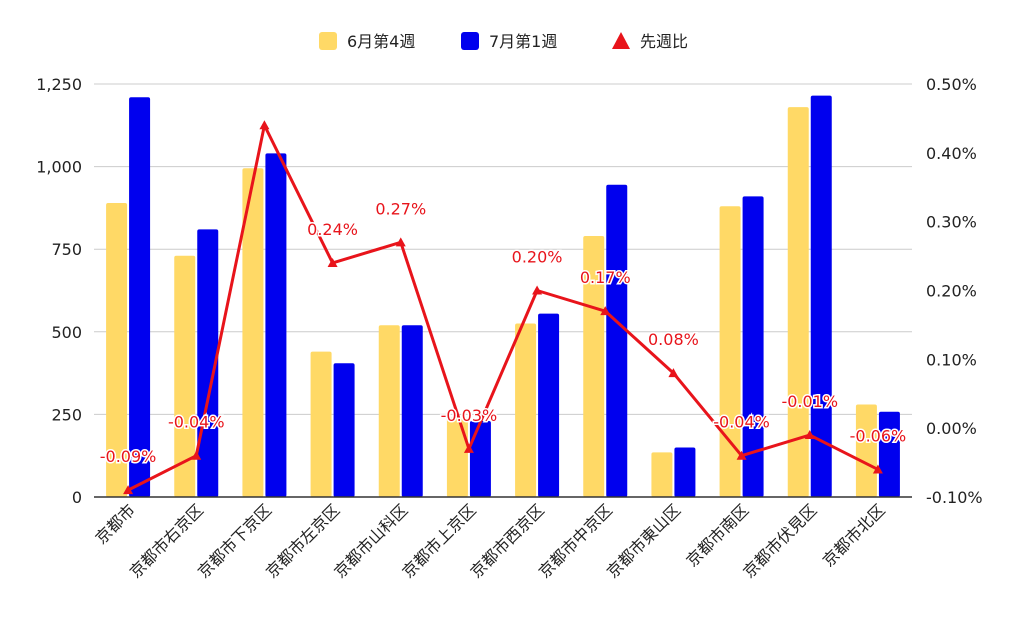 The height and width of the screenshot is (633, 1024). I want to click on right-tick-label: 0.40%, so click(951, 153).